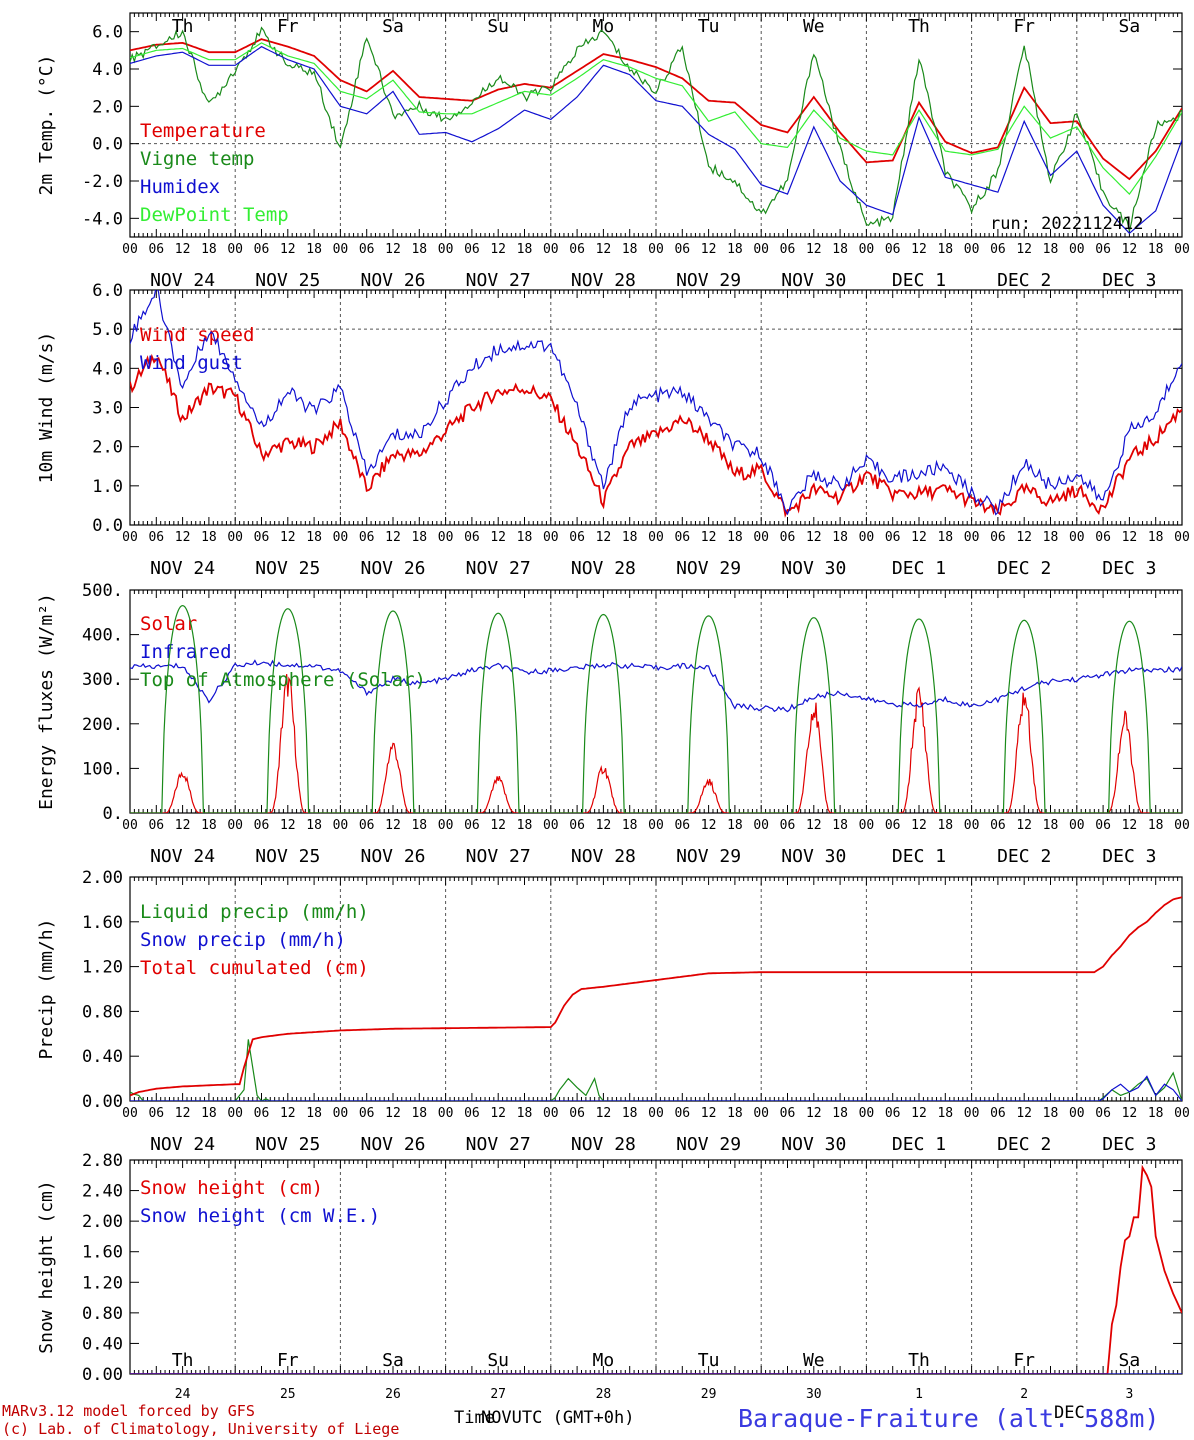  Describe the element at coordinates (191, 363) in the screenshot. I see `legend-entry: Wind gust` at that location.